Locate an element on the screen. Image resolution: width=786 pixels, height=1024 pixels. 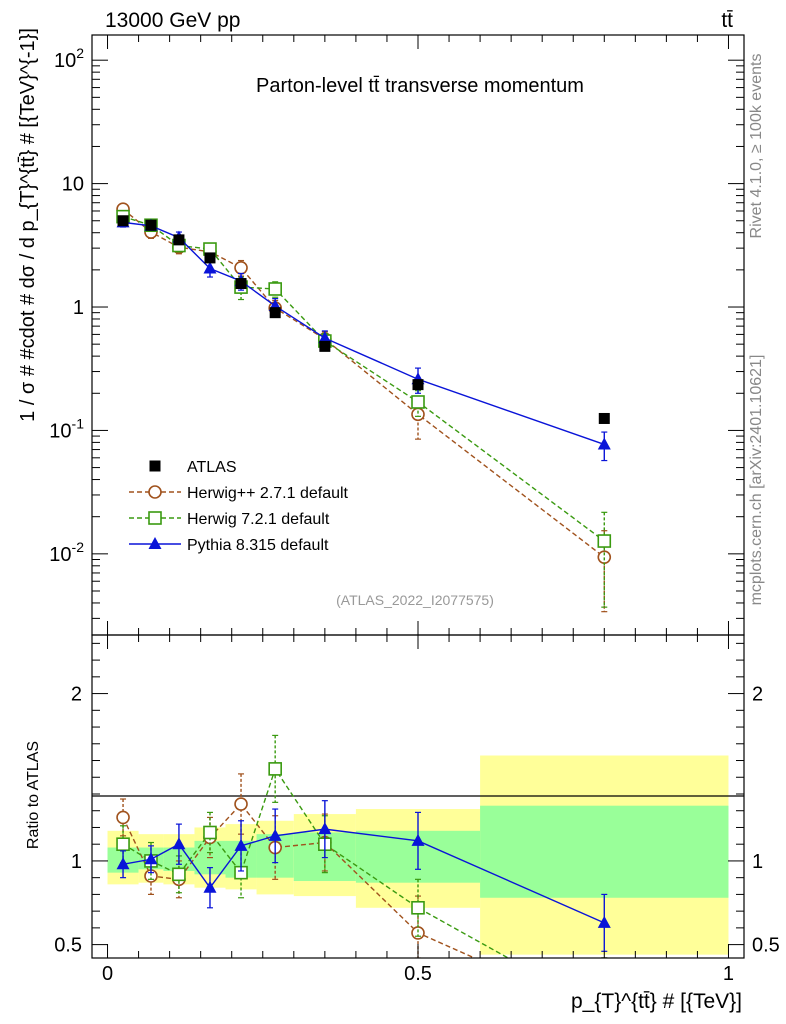
legend-label: Herwig++ 2.7.1 default is located at coordinates (268, 493).